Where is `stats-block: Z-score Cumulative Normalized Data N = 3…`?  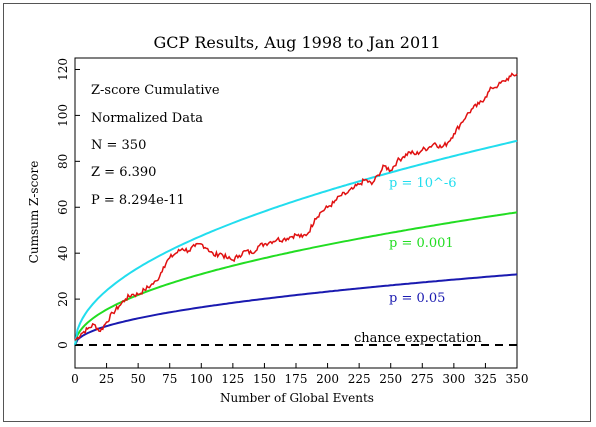 stats-block: Z-score Cumulative Normalized Data N = 3… is located at coordinates (155, 145).